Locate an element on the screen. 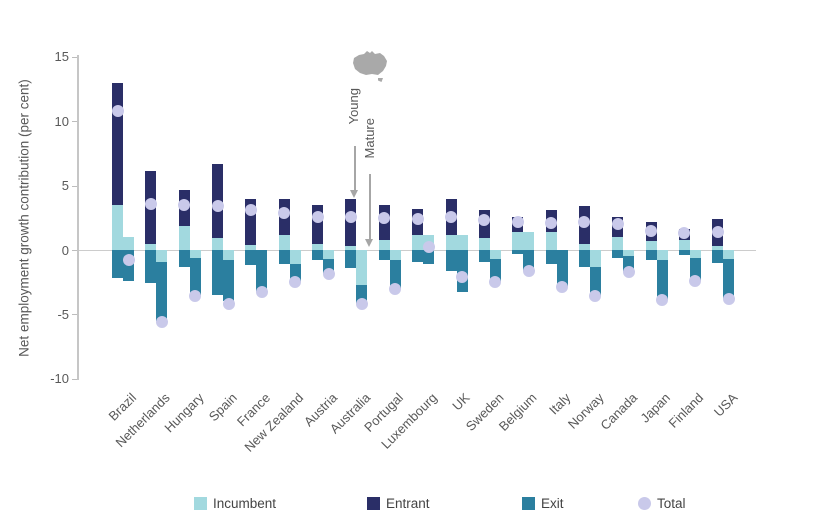 The image size is (816, 527). legend-item-exit: Exit is located at coordinates (543, 503).